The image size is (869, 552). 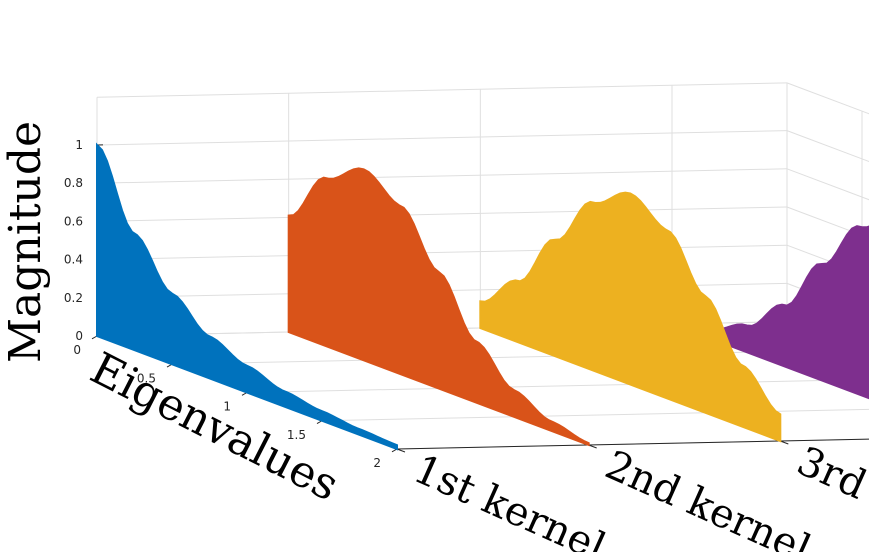 I want to click on kernel-label-2: 2nd kernel, so click(x=708, y=497).